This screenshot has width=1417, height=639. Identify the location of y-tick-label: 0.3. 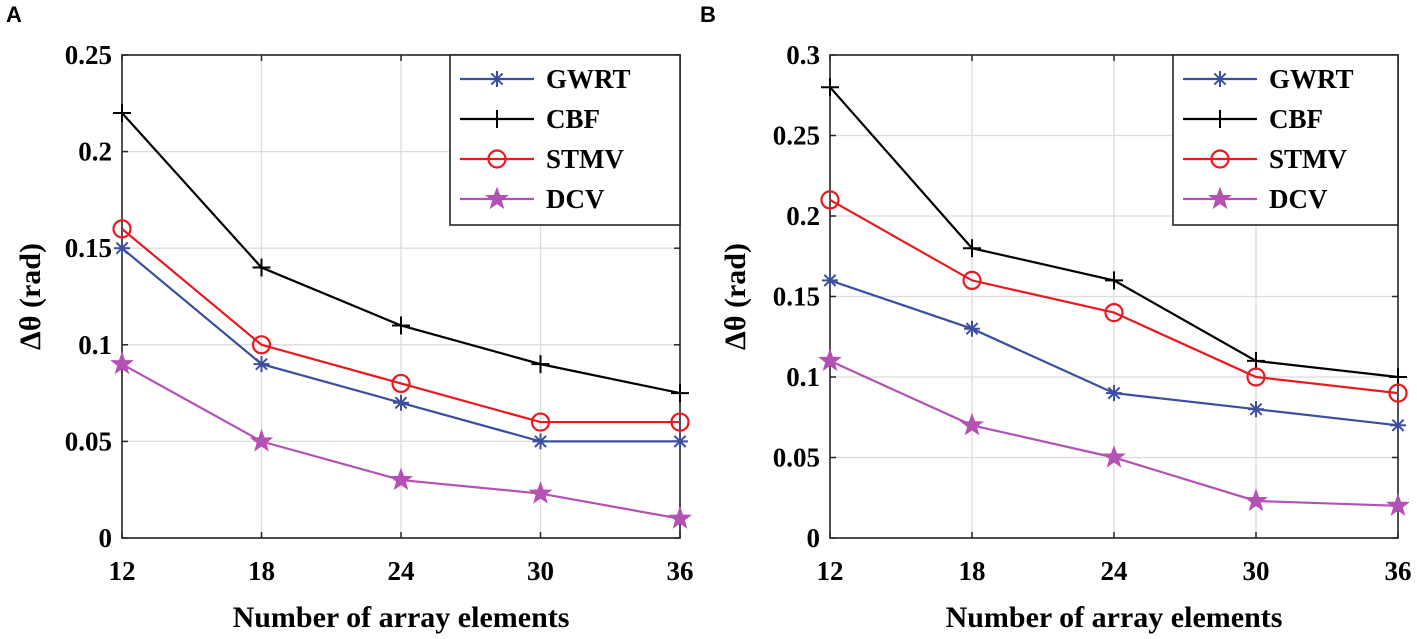
(803, 55).